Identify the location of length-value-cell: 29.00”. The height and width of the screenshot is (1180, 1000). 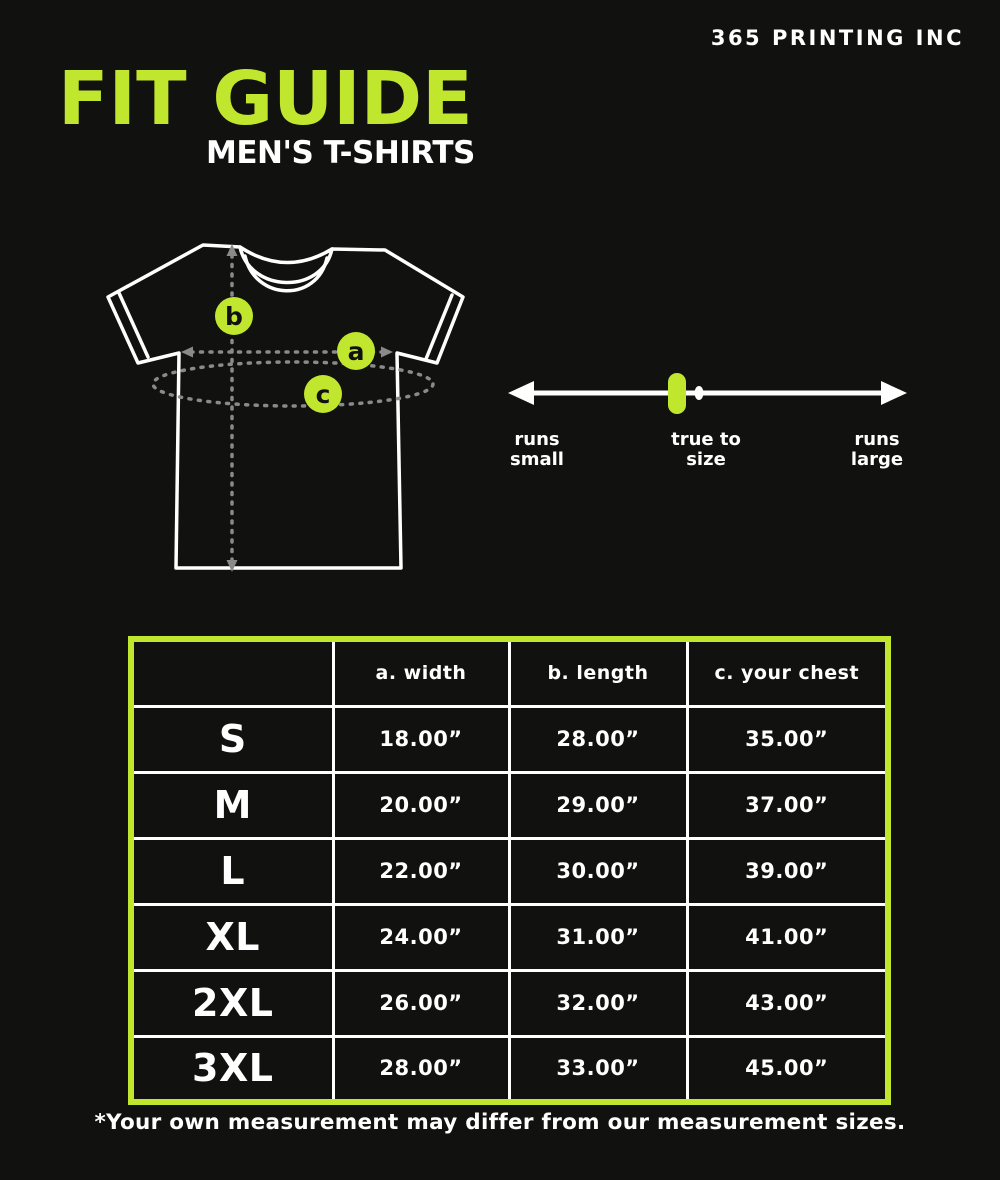
(598, 805).